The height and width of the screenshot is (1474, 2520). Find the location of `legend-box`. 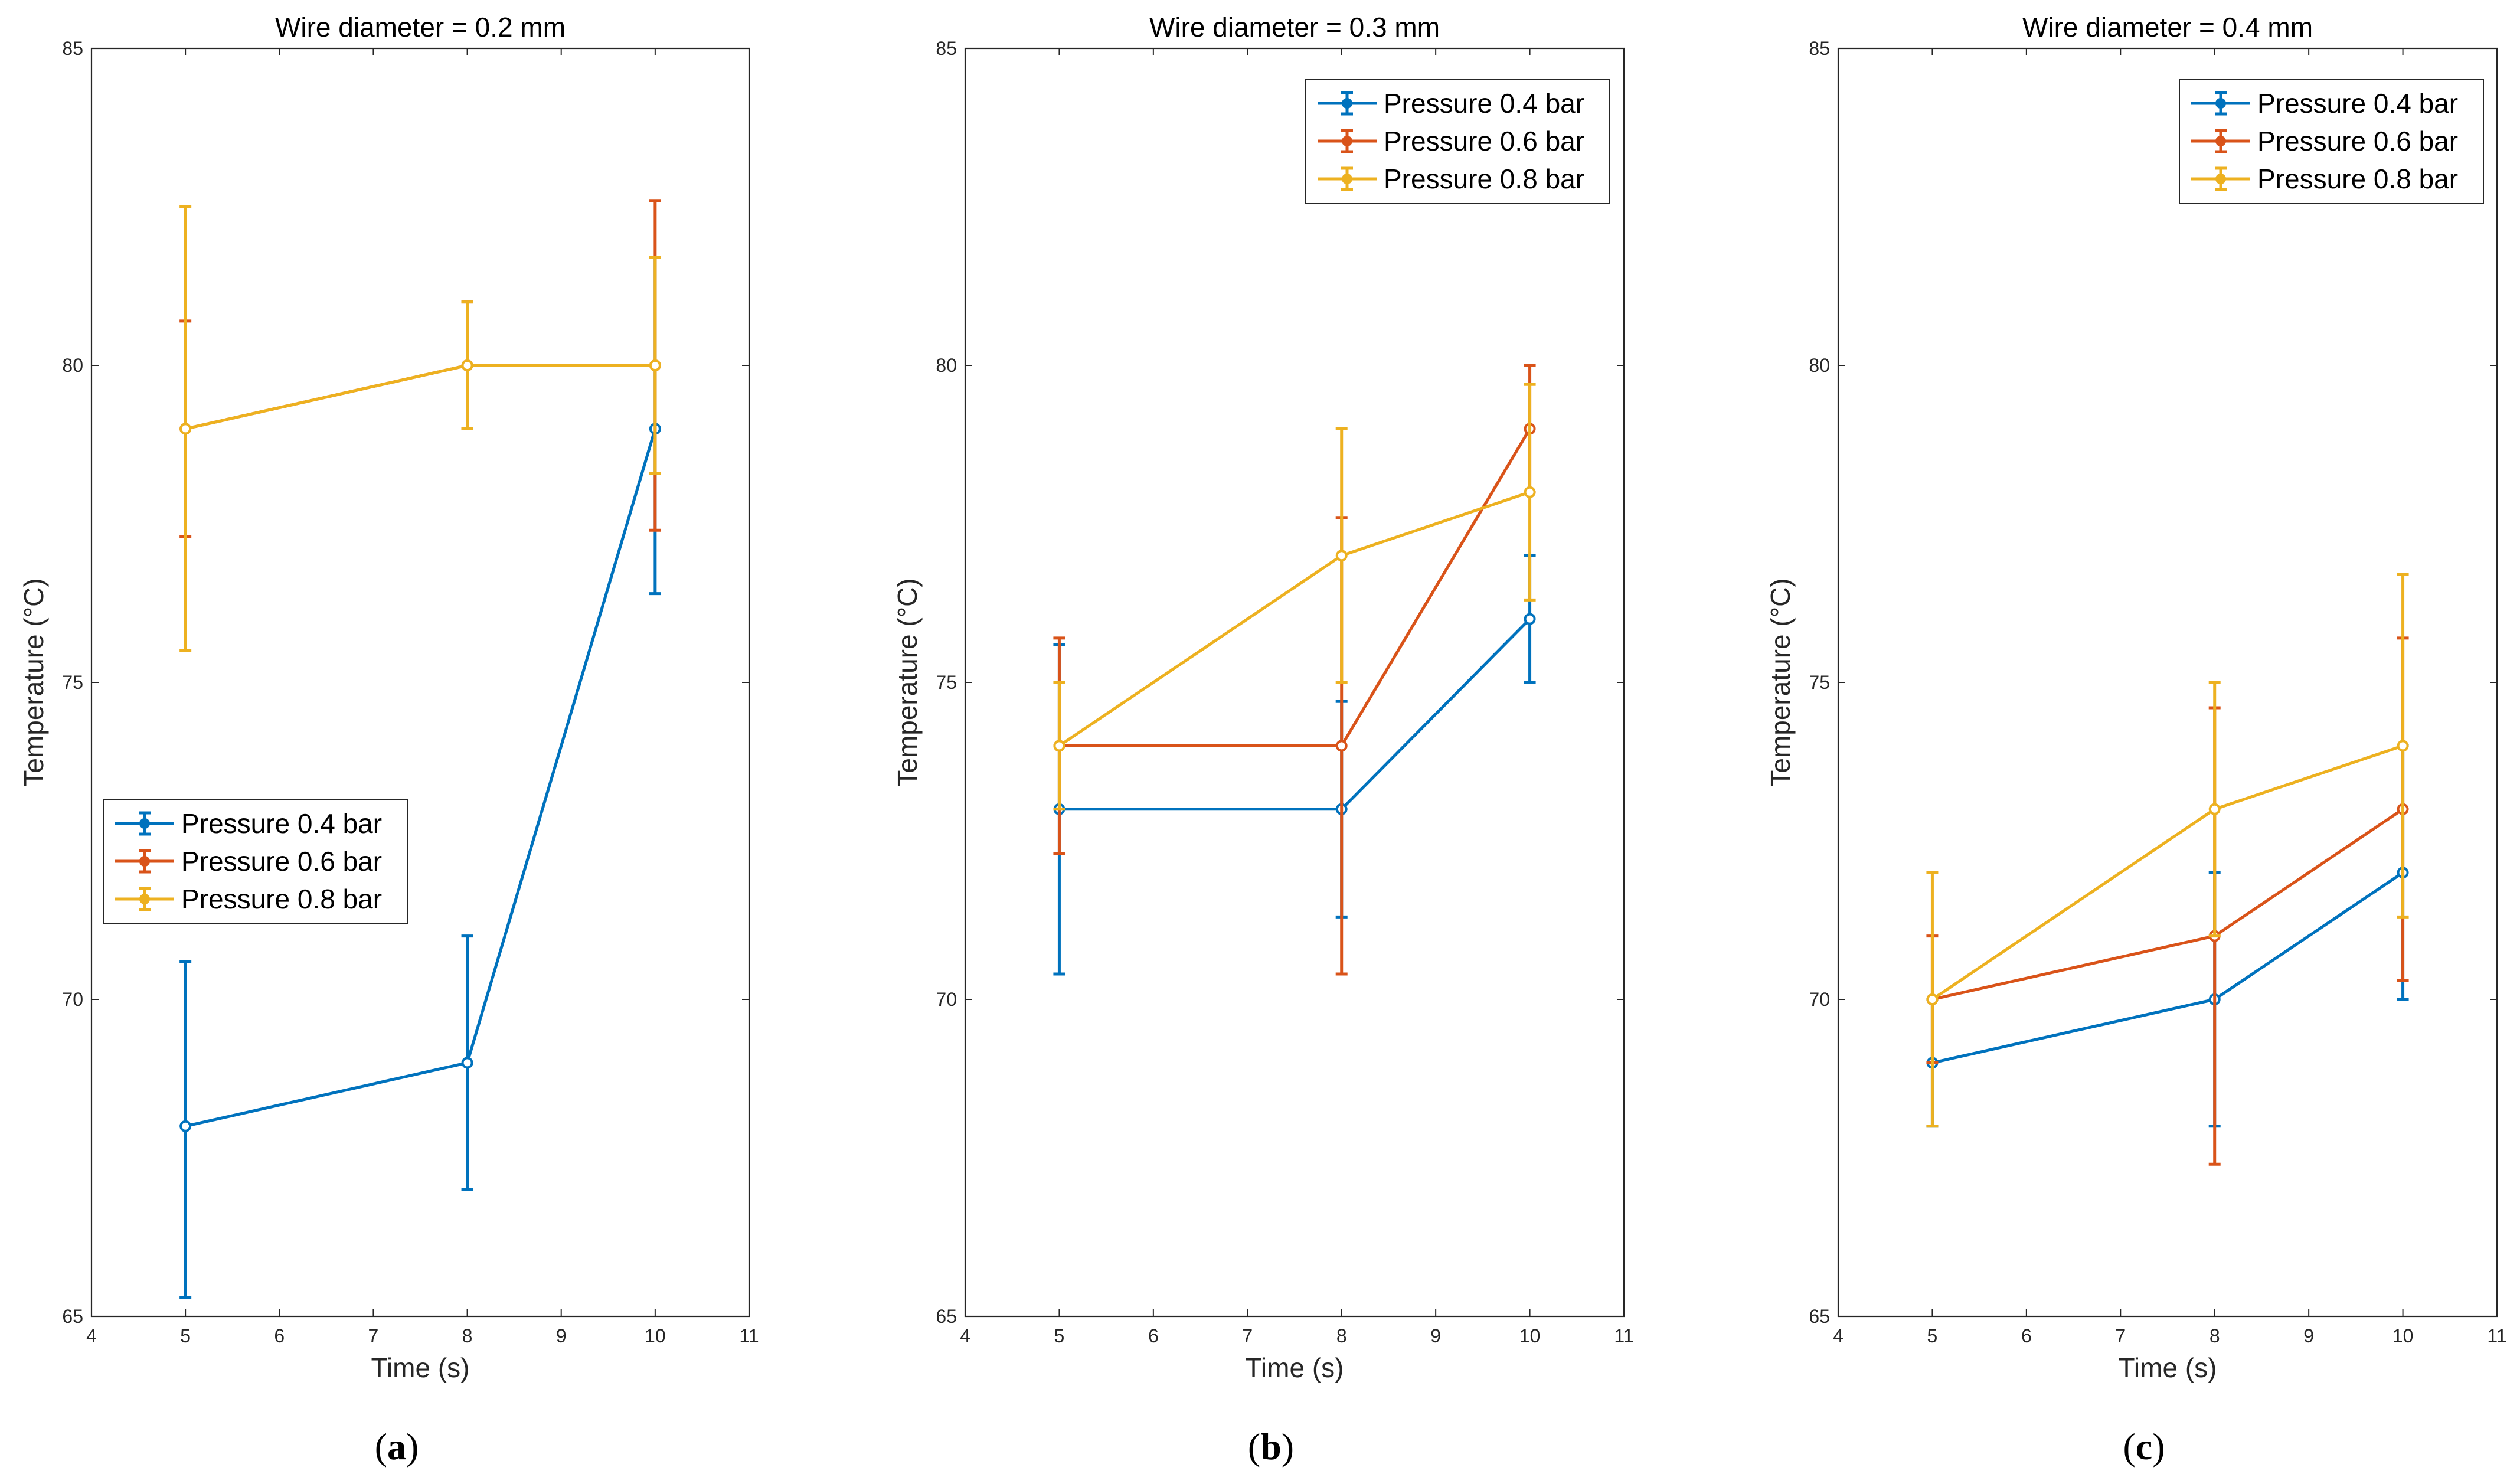

legend-box is located at coordinates (1457, 141).